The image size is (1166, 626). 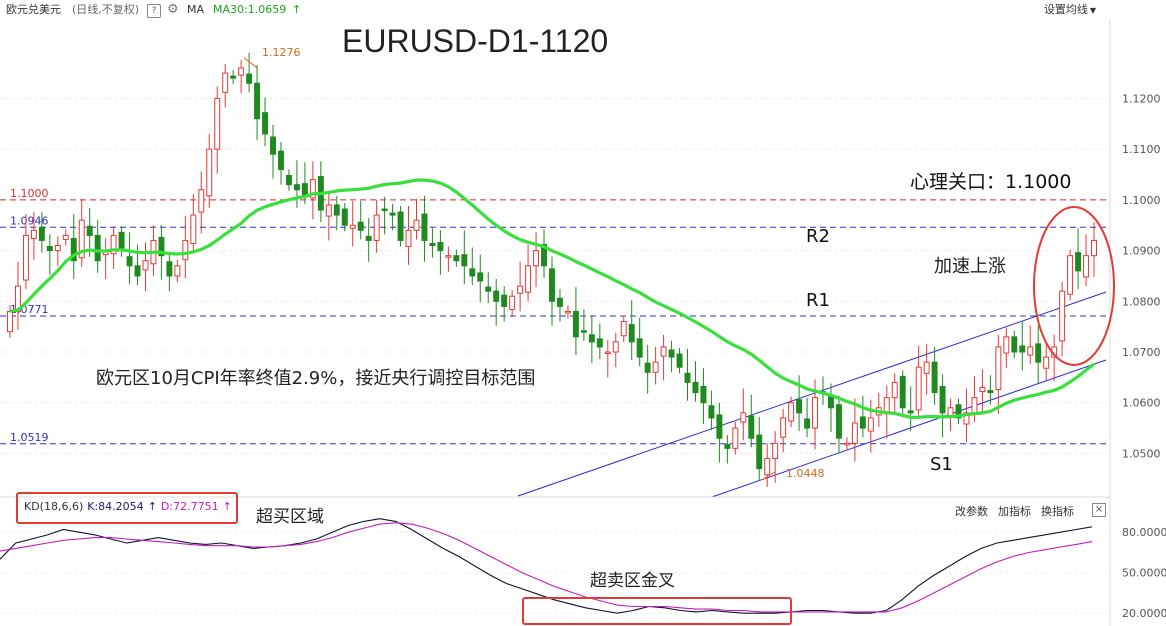 What do you see at coordinates (1141, 403) in the screenshot?
I see `y-tick-label: 1.0600` at bounding box center [1141, 403].